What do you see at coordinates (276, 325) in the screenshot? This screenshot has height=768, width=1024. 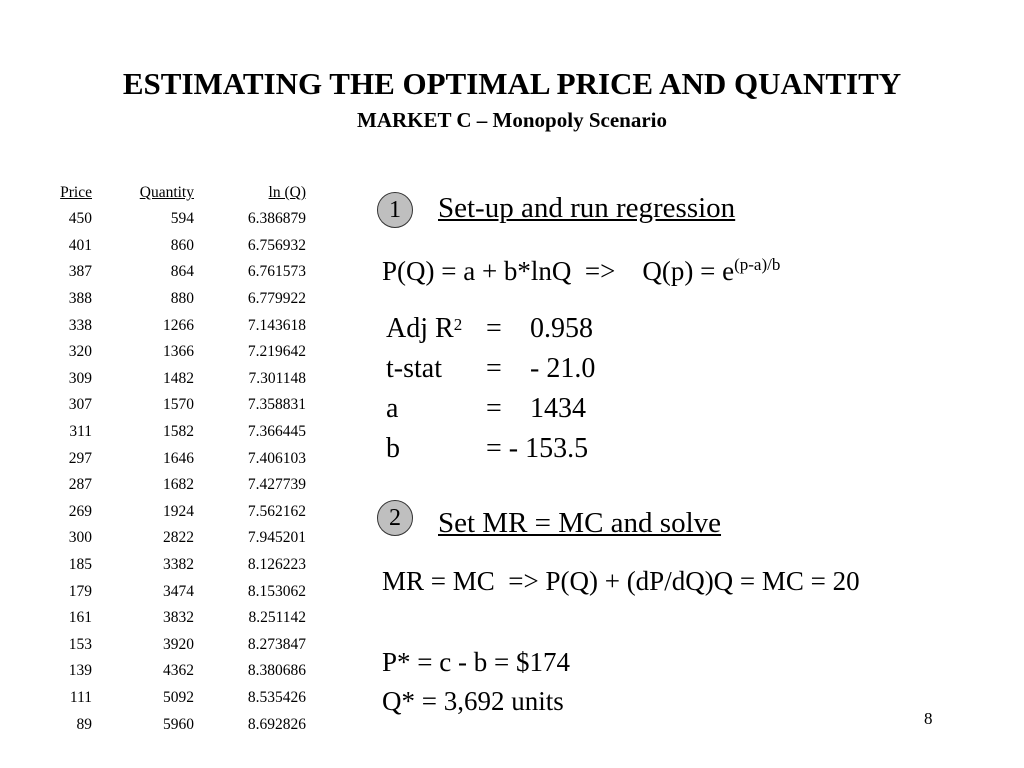 I see `ln-q-cell: 7.143618` at bounding box center [276, 325].